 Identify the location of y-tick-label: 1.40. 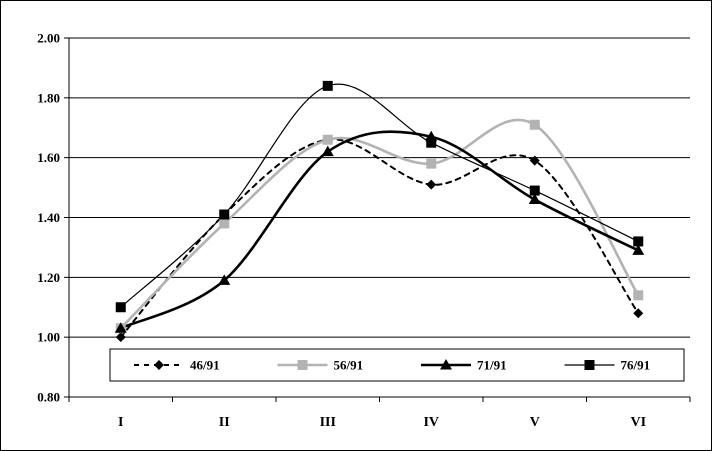
(48, 217).